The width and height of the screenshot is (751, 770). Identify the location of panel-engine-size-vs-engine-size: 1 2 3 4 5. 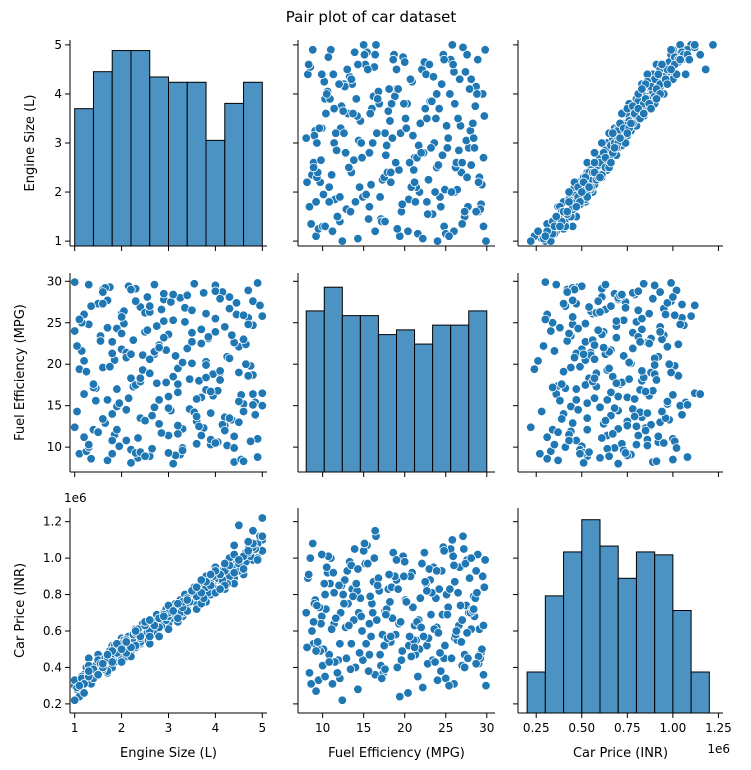
(160, 144).